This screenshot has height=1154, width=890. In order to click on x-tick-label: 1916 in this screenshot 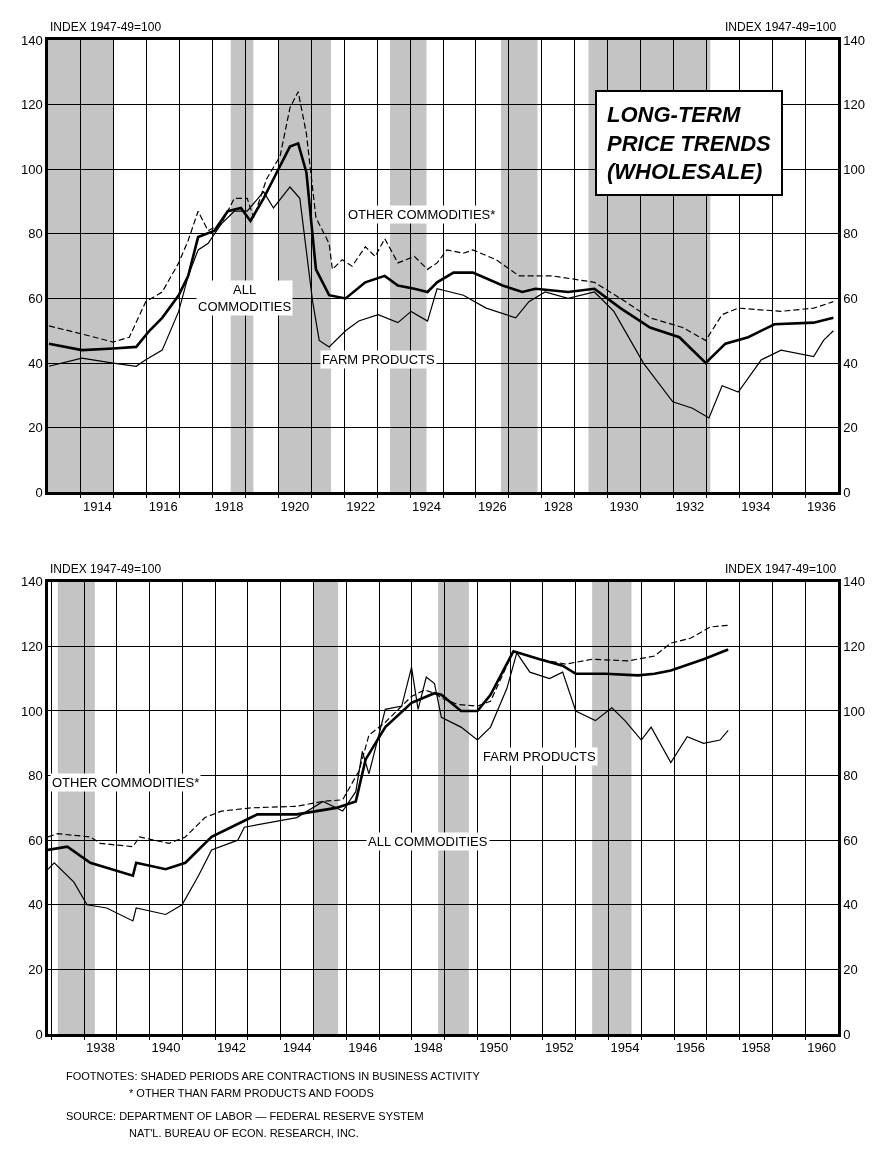, I will do `click(163, 506)`.